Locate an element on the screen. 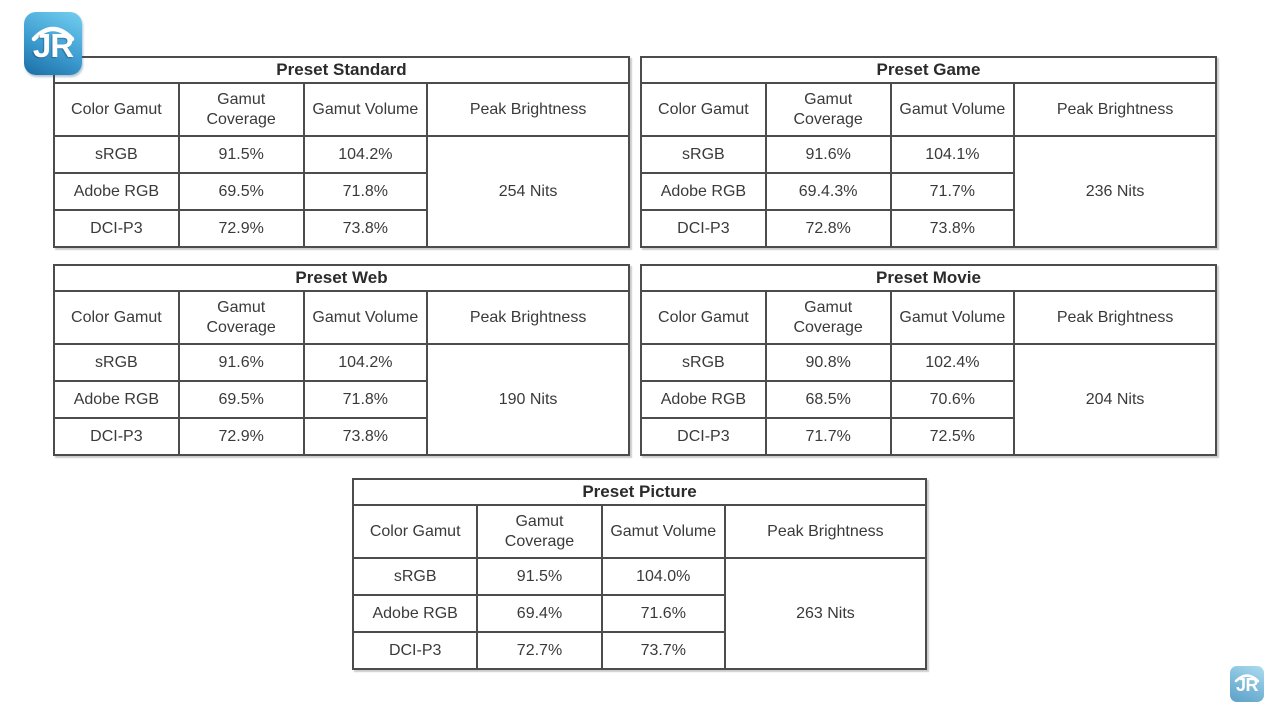 The height and width of the screenshot is (720, 1280). gamut-coverage-cell: 68.5% is located at coordinates (828, 399).